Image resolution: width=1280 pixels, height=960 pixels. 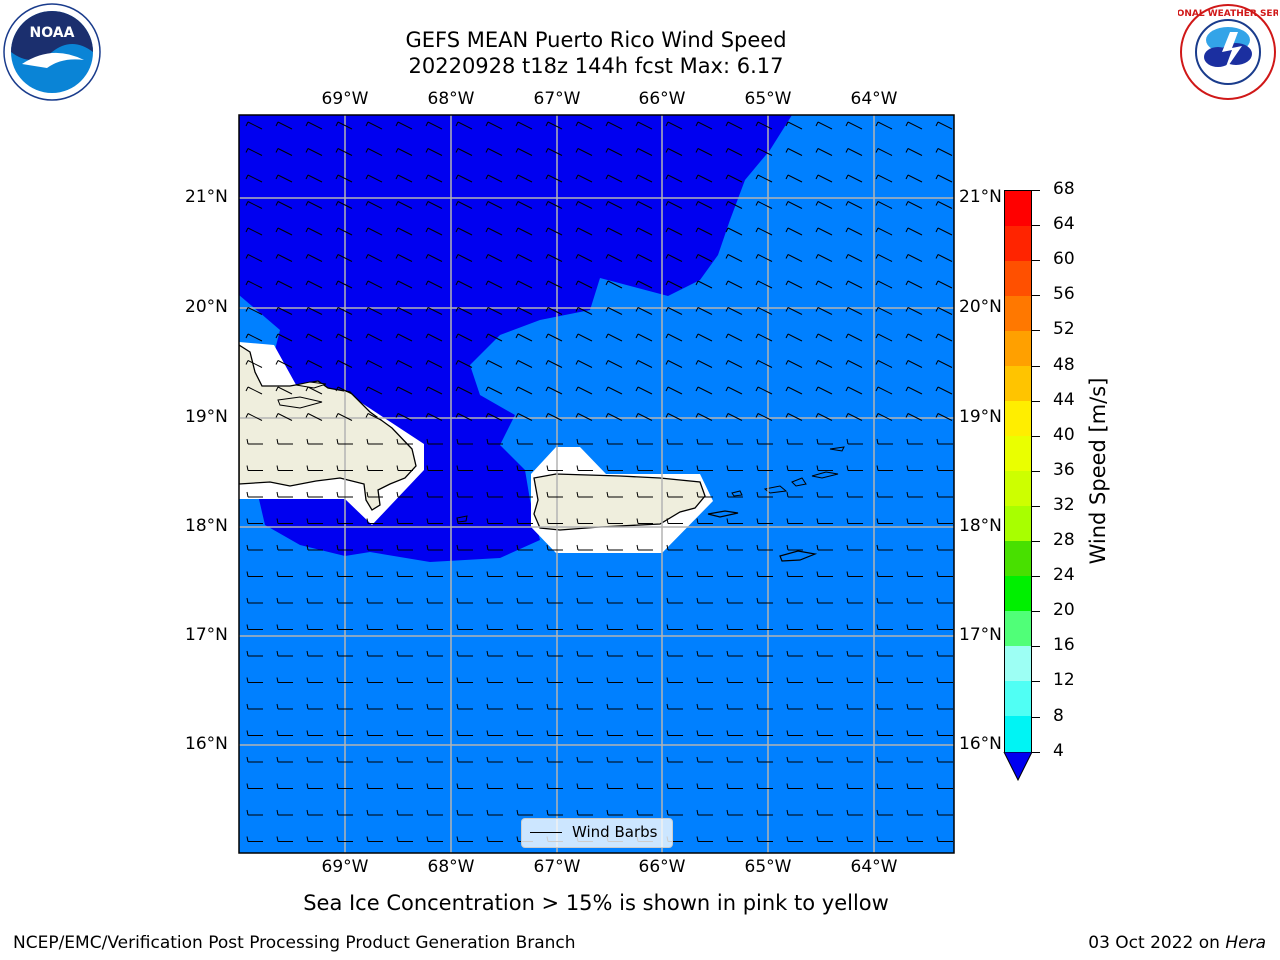 I want to click on colorbar-tick-label: 68, so click(x=1064, y=189).